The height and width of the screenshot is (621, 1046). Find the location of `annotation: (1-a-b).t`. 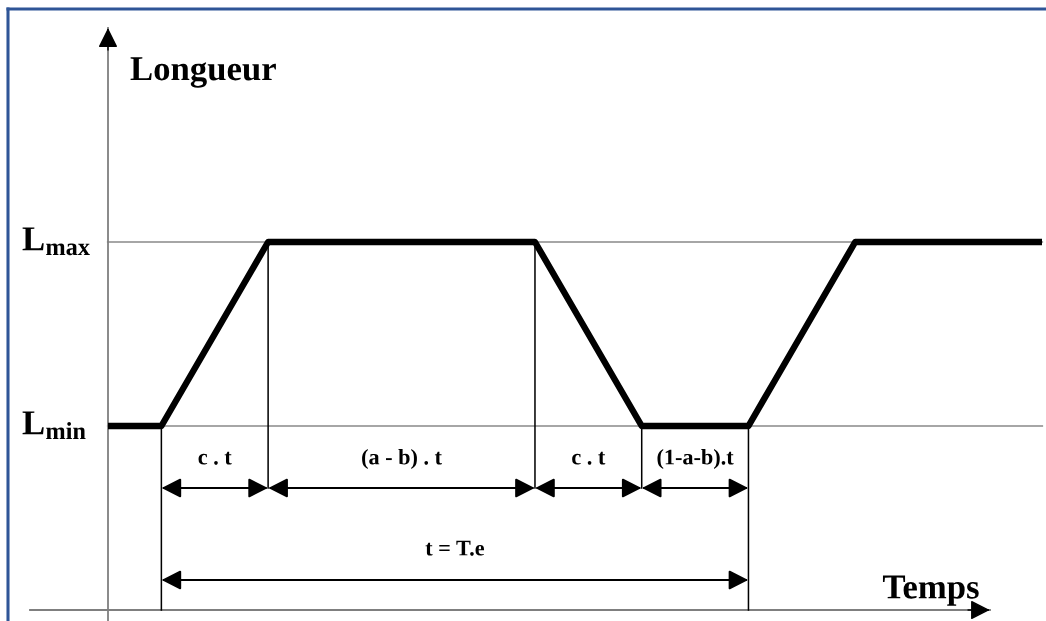

annotation: (1-a-b).t is located at coordinates (695, 459).